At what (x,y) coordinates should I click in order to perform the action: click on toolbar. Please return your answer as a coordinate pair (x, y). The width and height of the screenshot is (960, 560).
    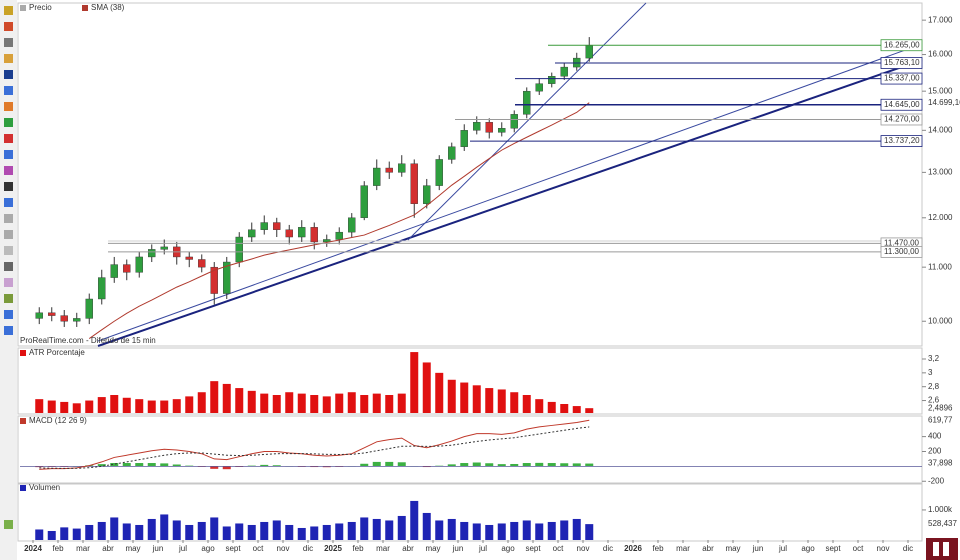
    Looking at the image, I should click on (8, 280).